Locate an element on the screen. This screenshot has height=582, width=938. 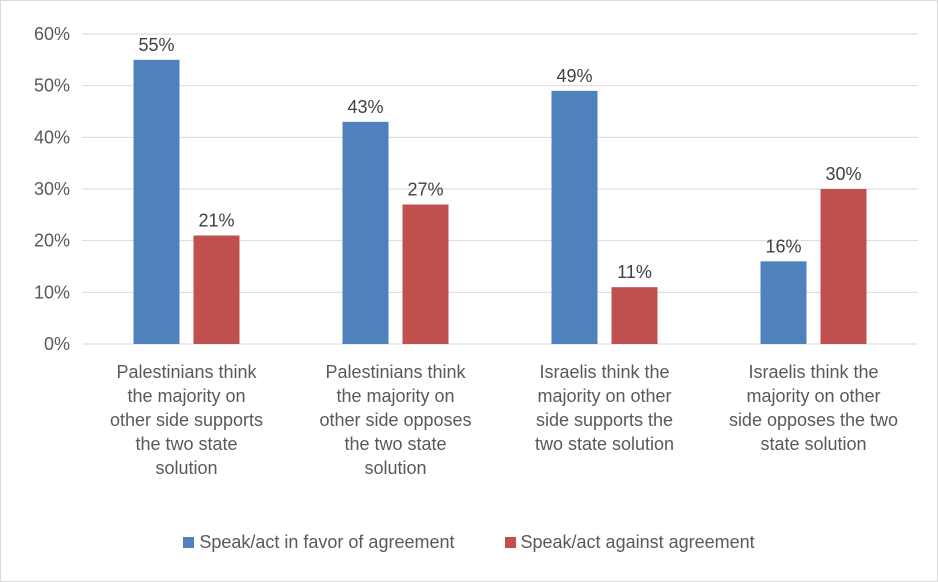
legend-item-against: Speak/act against agreement is located at coordinates (629, 542).